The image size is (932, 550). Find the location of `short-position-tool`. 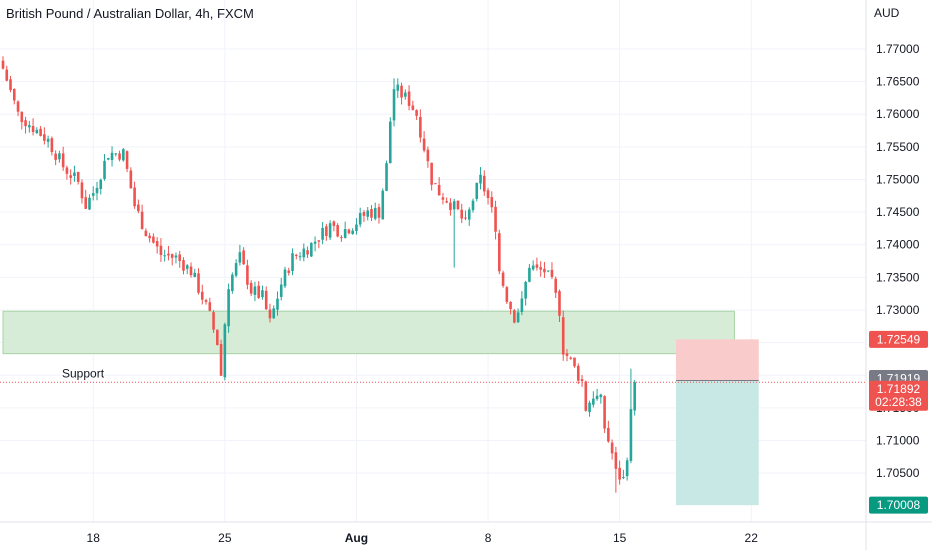

short-position-tool is located at coordinates (717, 422).